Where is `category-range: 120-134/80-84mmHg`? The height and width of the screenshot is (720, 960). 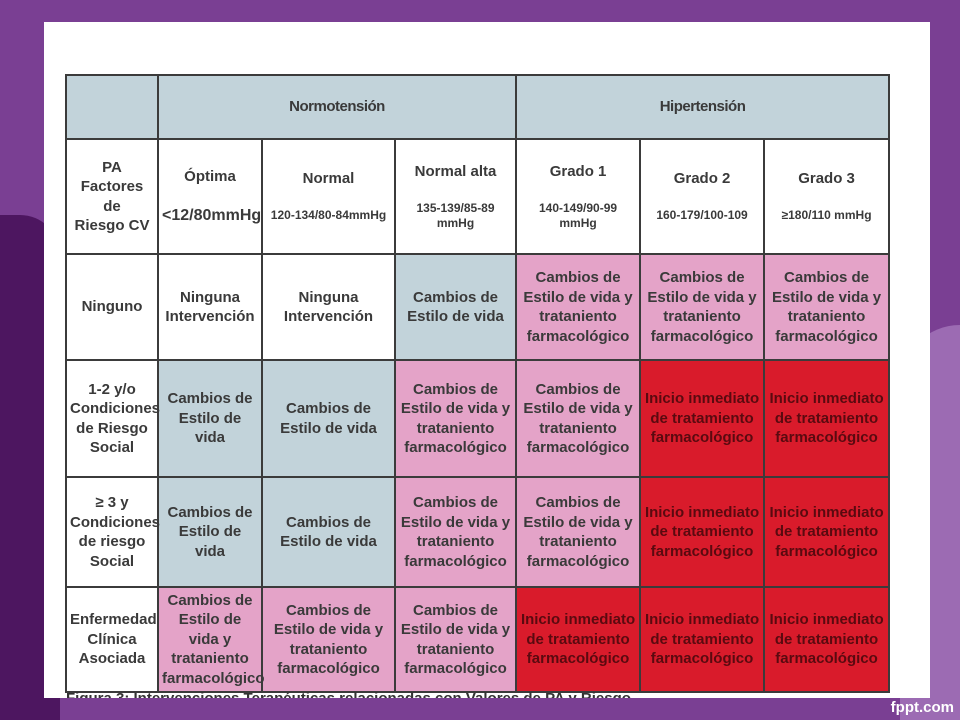
category-range: 120-134/80-84mmHg is located at coordinates (328, 215).